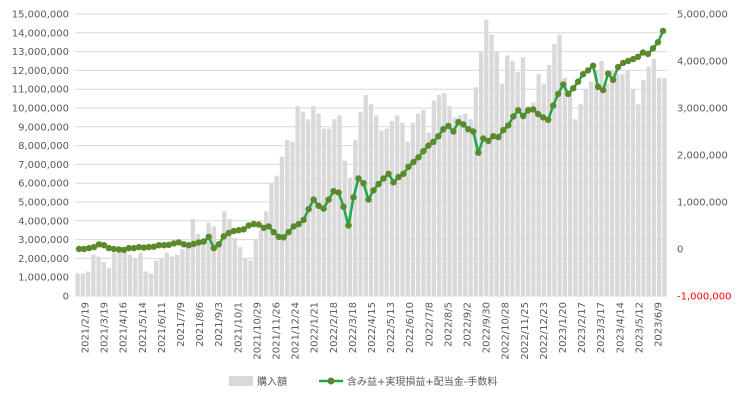 The image size is (741, 402). Describe the element at coordinates (43, 184) in the screenshot. I see `left-tick-label: 6,000,000` at that location.